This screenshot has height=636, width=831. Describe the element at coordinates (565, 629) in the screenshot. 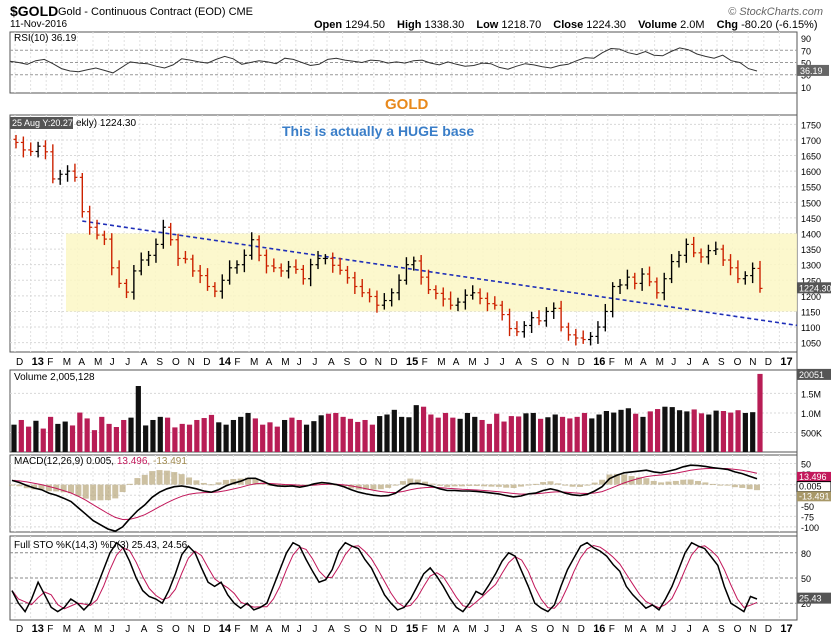

I see `bottom-x-label: N` at that location.